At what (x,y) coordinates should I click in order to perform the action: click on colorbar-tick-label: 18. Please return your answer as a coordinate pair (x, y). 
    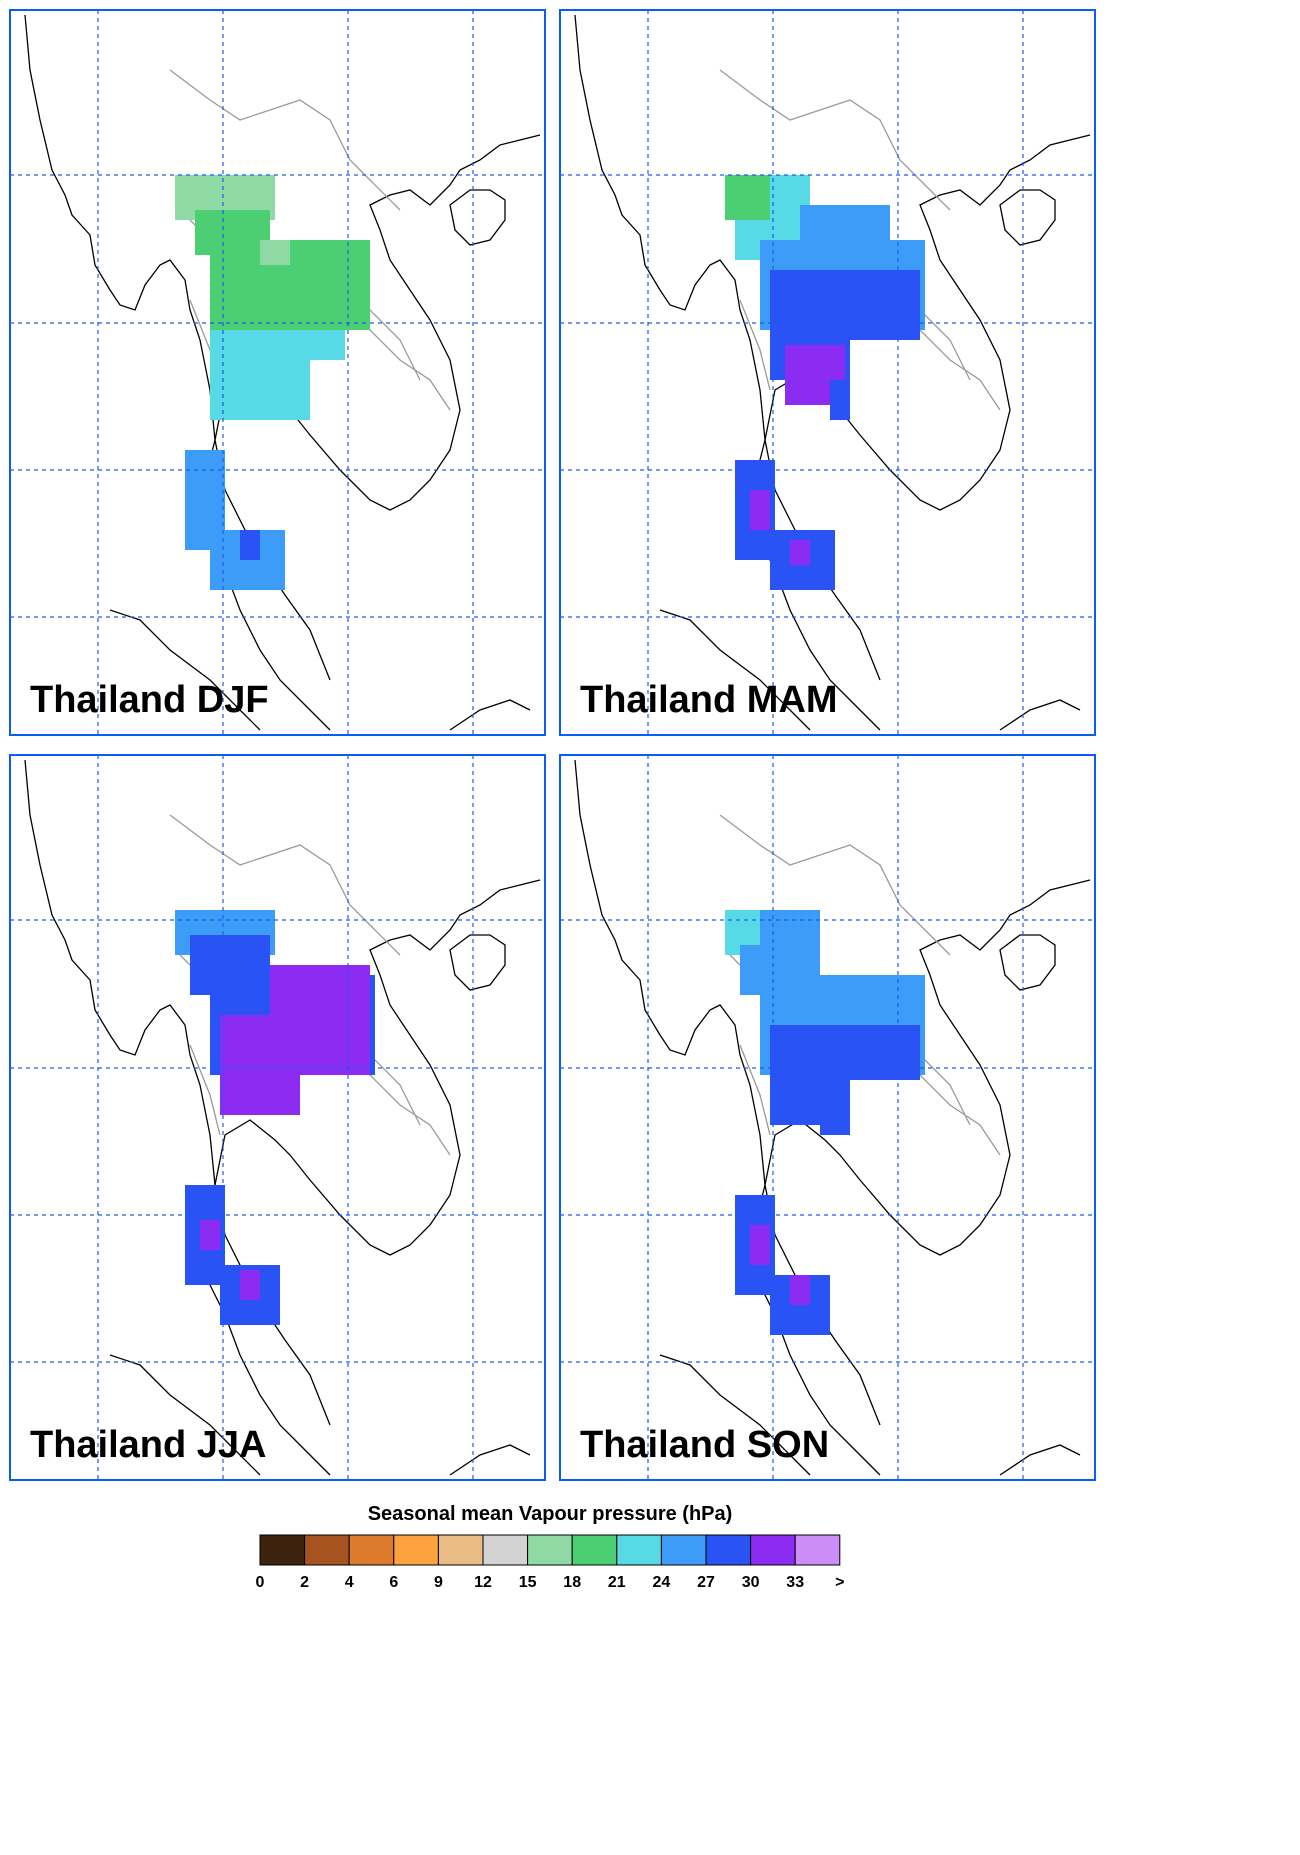
    Looking at the image, I should click on (572, 1582).